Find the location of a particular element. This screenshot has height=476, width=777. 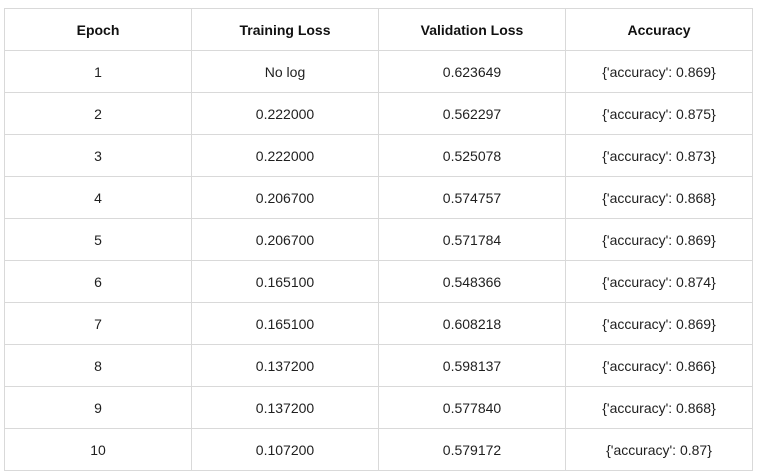

cell-training-loss: No log is located at coordinates (285, 71).